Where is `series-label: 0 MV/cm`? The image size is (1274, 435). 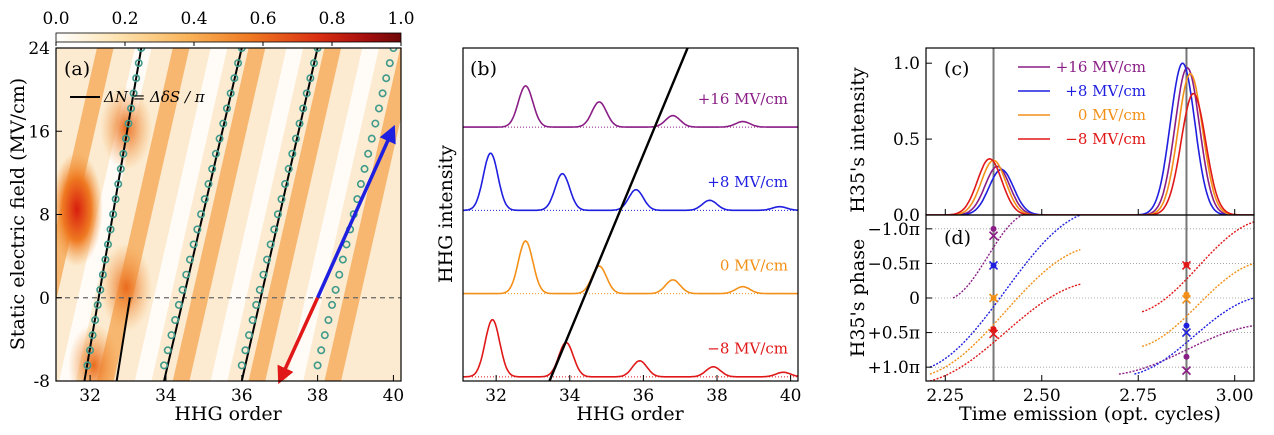
series-label: 0 MV/cm is located at coordinates (754, 265).